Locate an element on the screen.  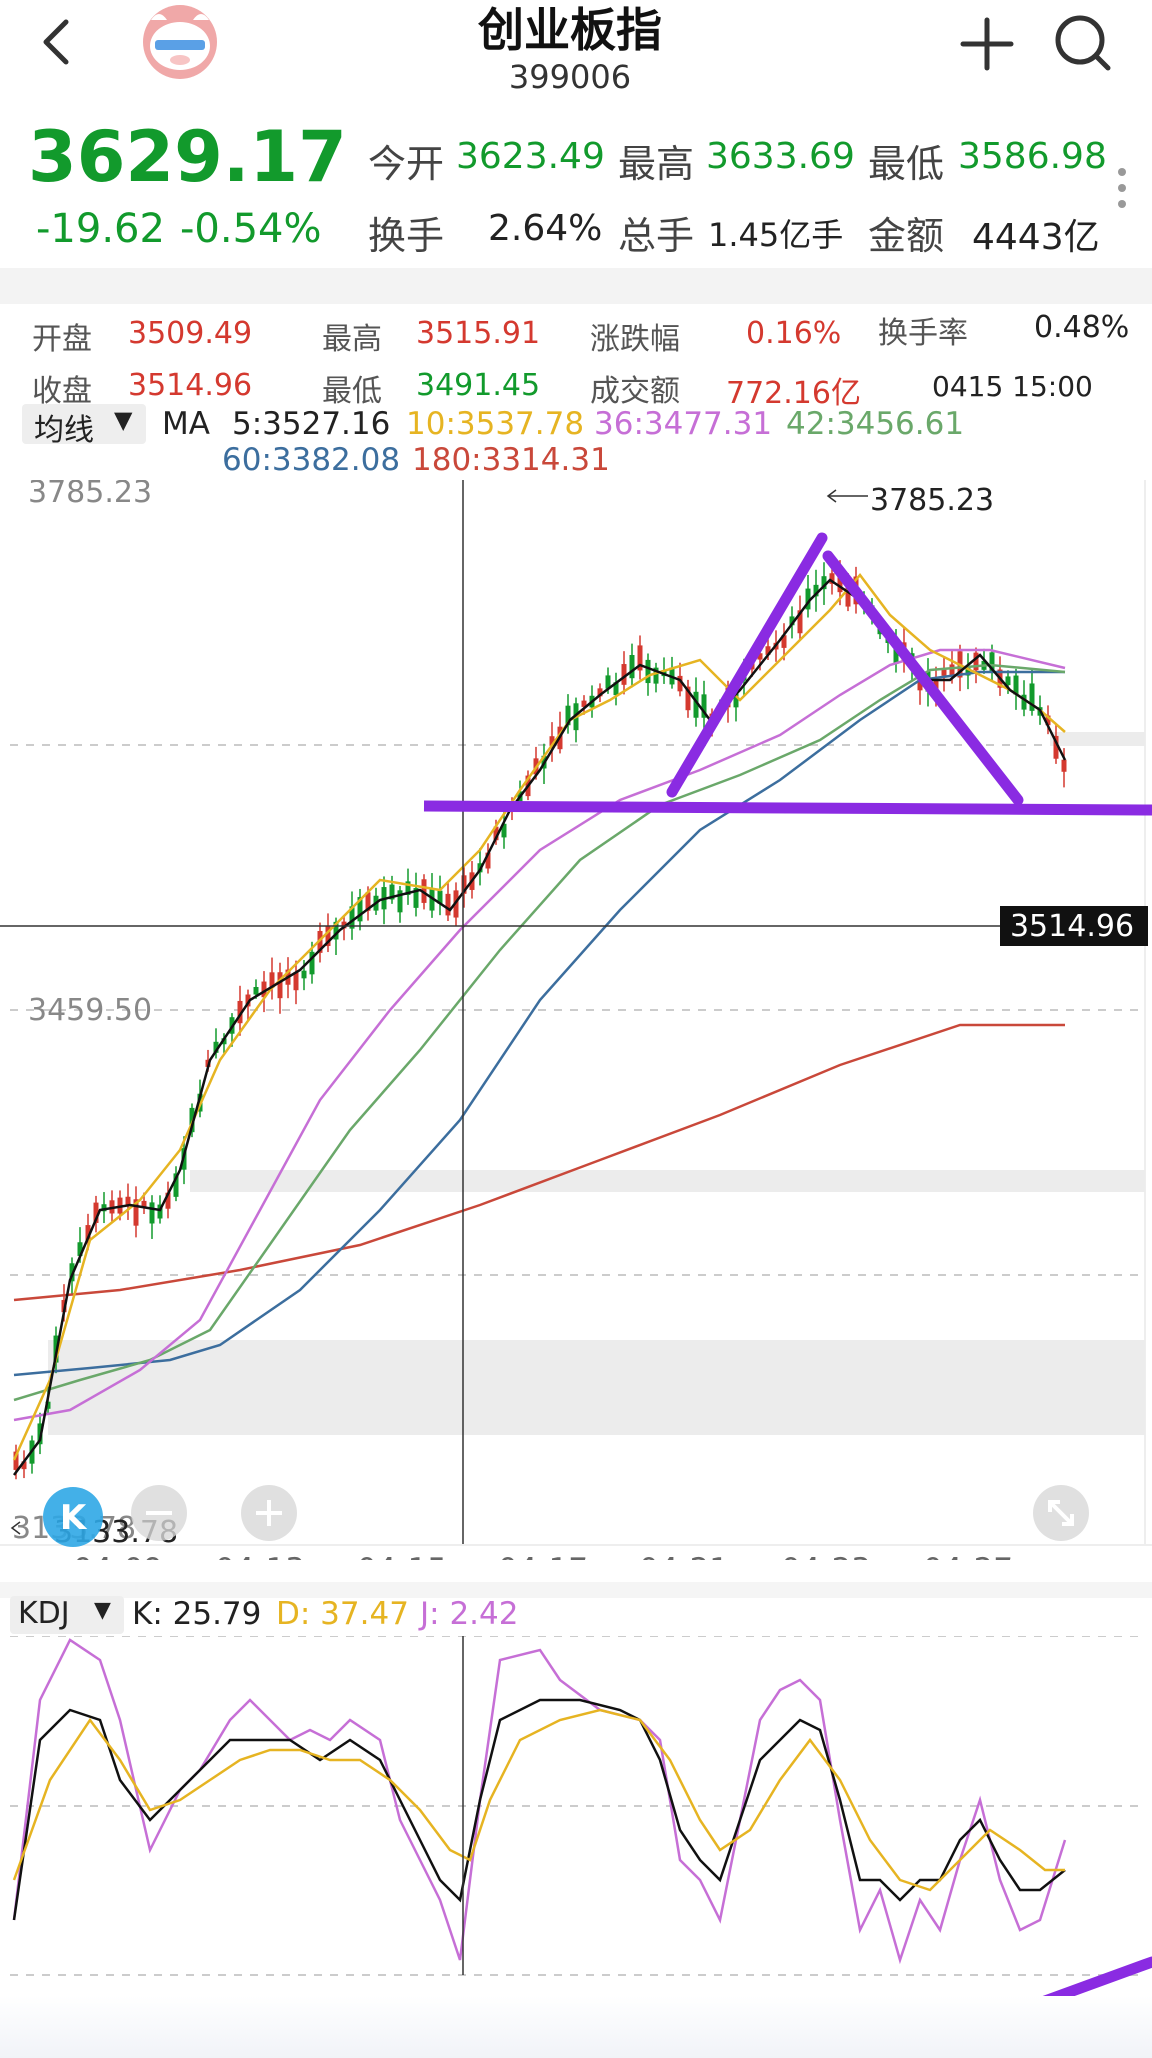
volume-label: 总手 is located at coordinates (656, 236).